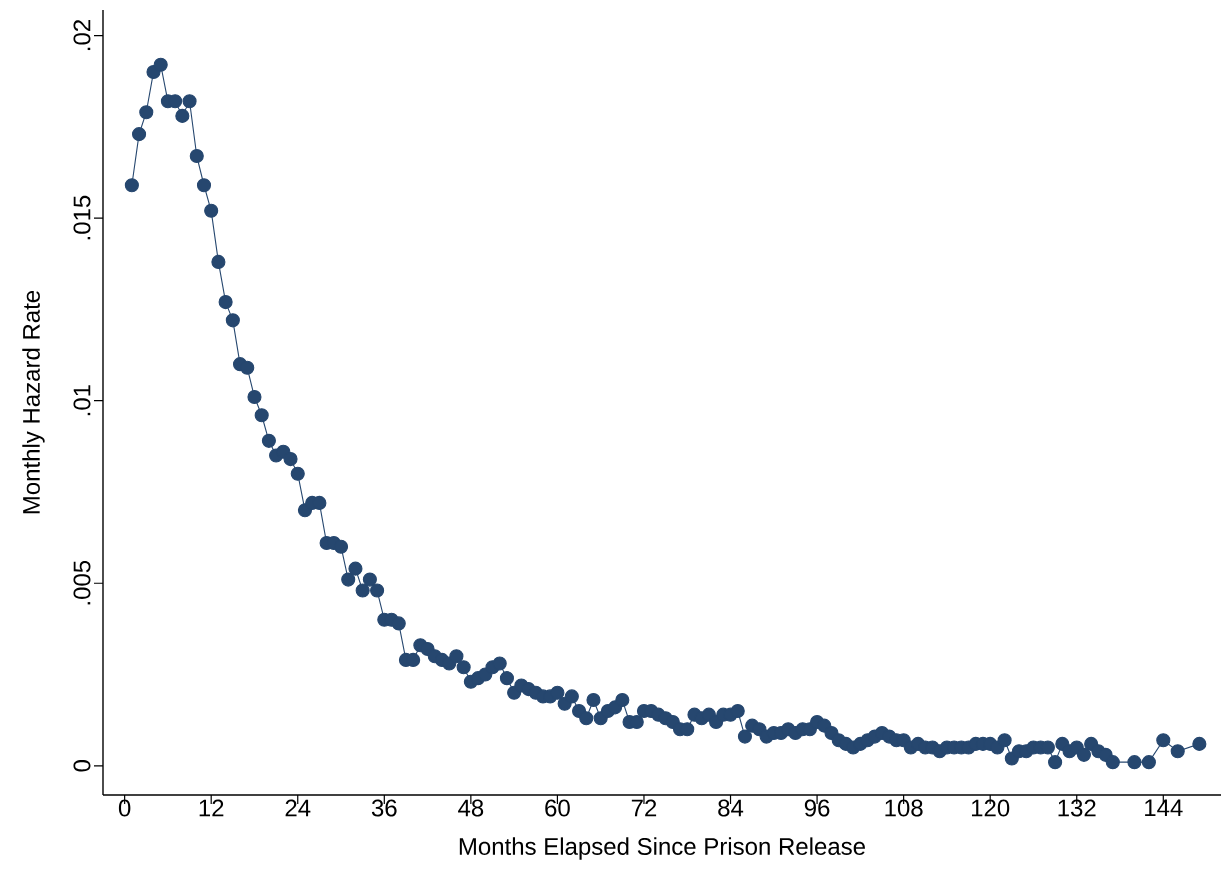 The image size is (1221, 879). Describe the element at coordinates (471, 808) in the screenshot. I see `x-tick-label: 48` at that location.